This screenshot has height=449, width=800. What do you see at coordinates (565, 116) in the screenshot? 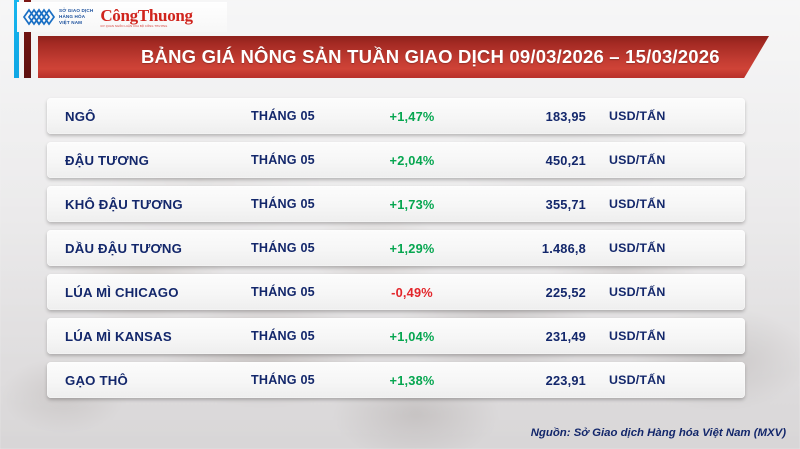
I see `price-value: 183,95` at bounding box center [565, 116].